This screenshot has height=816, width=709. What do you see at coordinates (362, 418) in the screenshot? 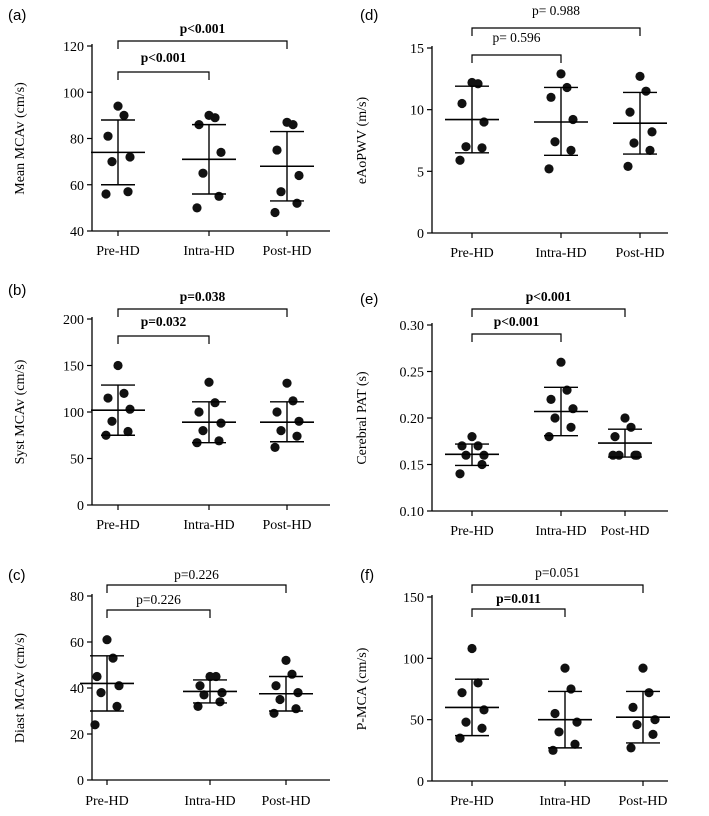
I see `y-axis-label: Cerebral PAT (s)` at bounding box center [362, 418].